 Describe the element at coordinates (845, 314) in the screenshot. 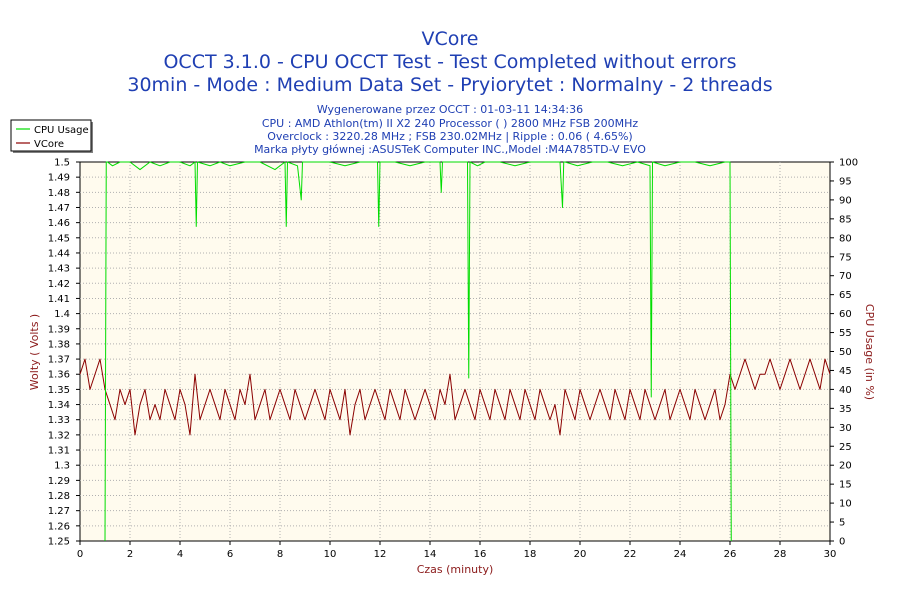

I see `y-right-tick-label: 60` at that location.